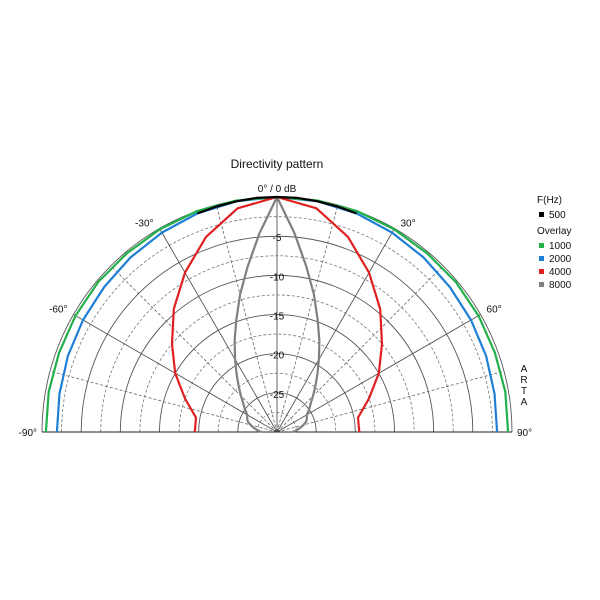 The width and height of the screenshot is (600, 600). Describe the element at coordinates (277, 395) in the screenshot. I see `radial-tick-label: -25` at that location.